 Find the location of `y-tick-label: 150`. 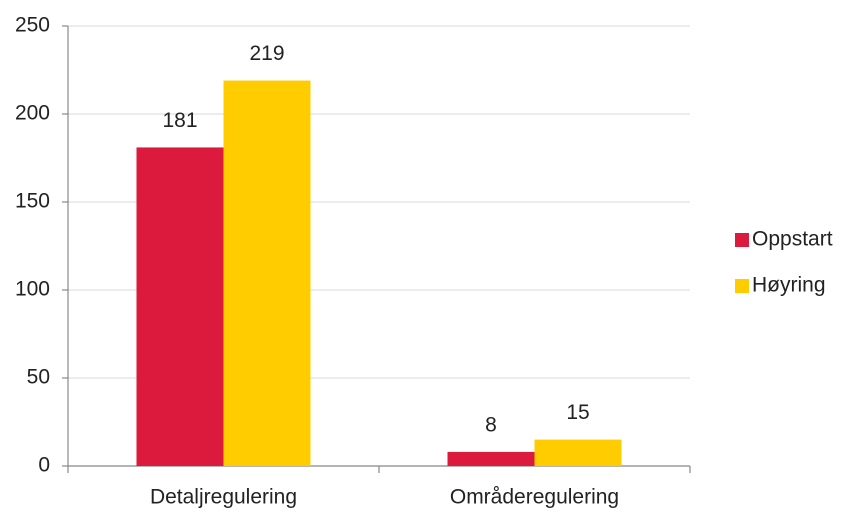

y-tick-label: 150 is located at coordinates (32, 201).